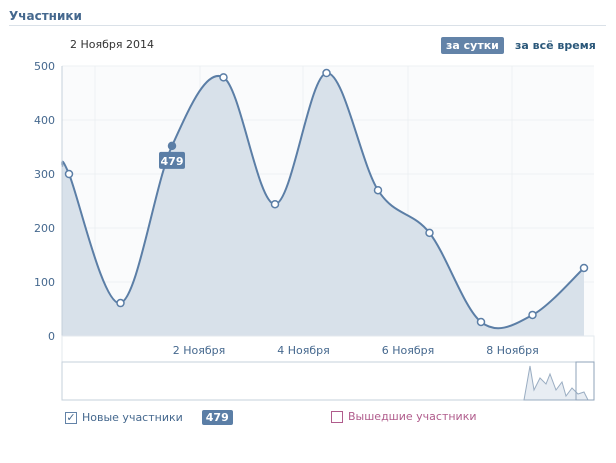 The height and width of the screenshot is (463, 616). I want to click on divider, so click(307, 25).